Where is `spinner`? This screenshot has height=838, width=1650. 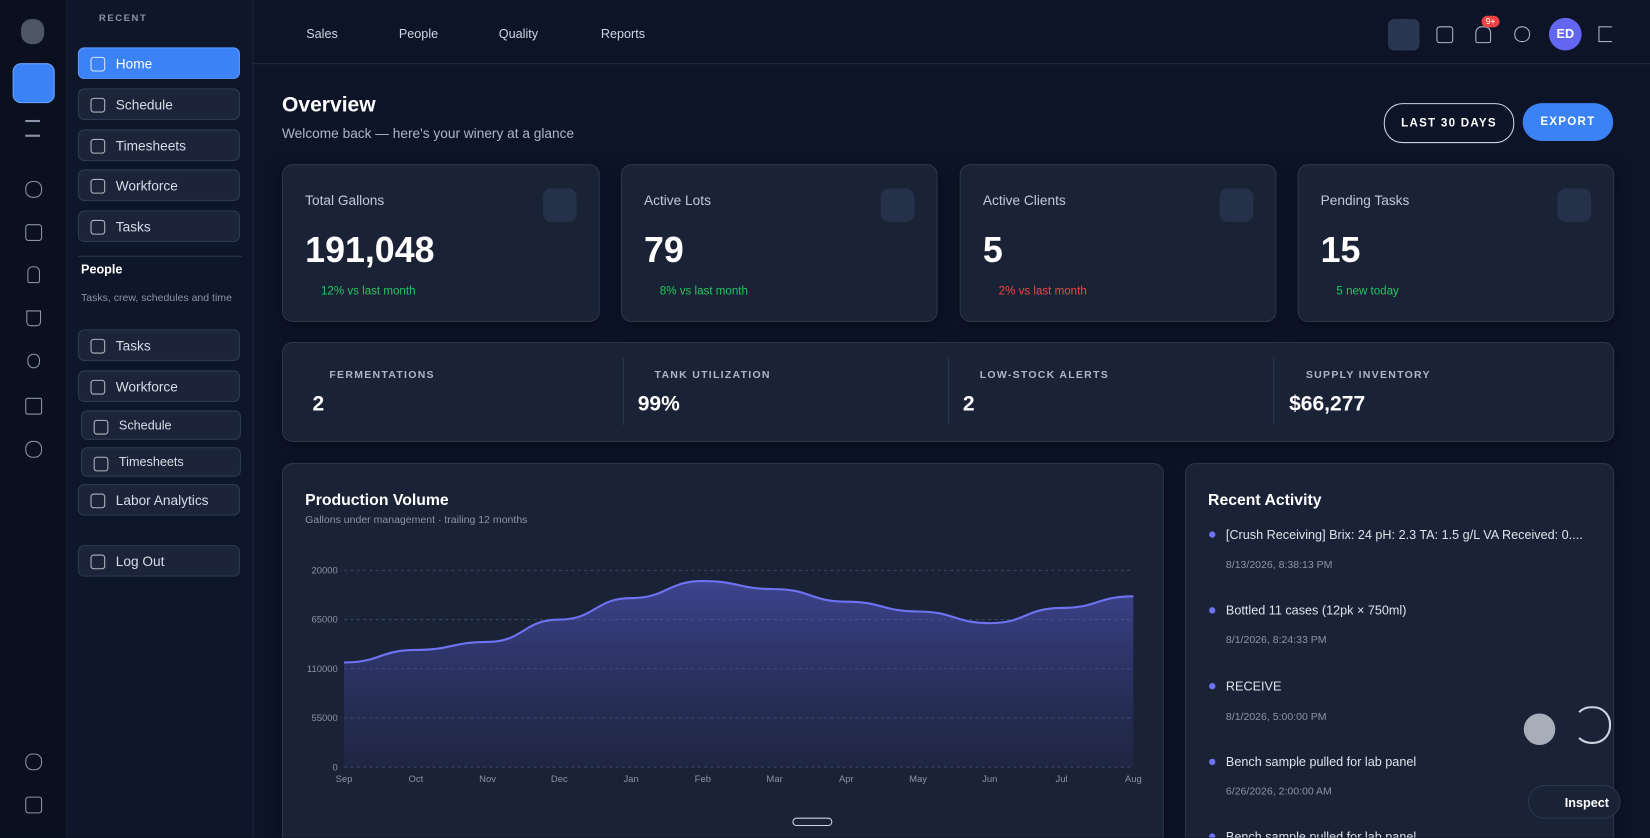
spinner is located at coordinates (1592, 725).